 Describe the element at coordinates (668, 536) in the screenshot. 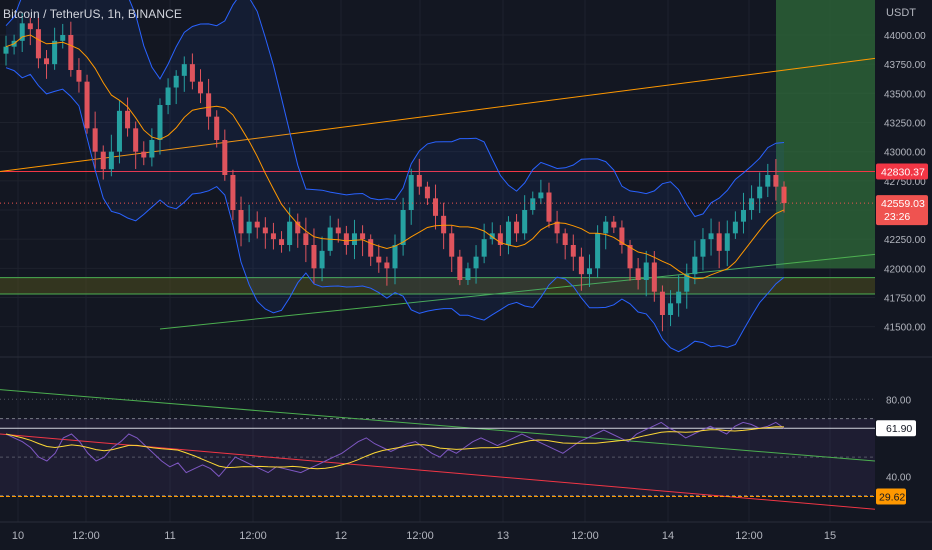

I see `time-tick-label: 14` at that location.